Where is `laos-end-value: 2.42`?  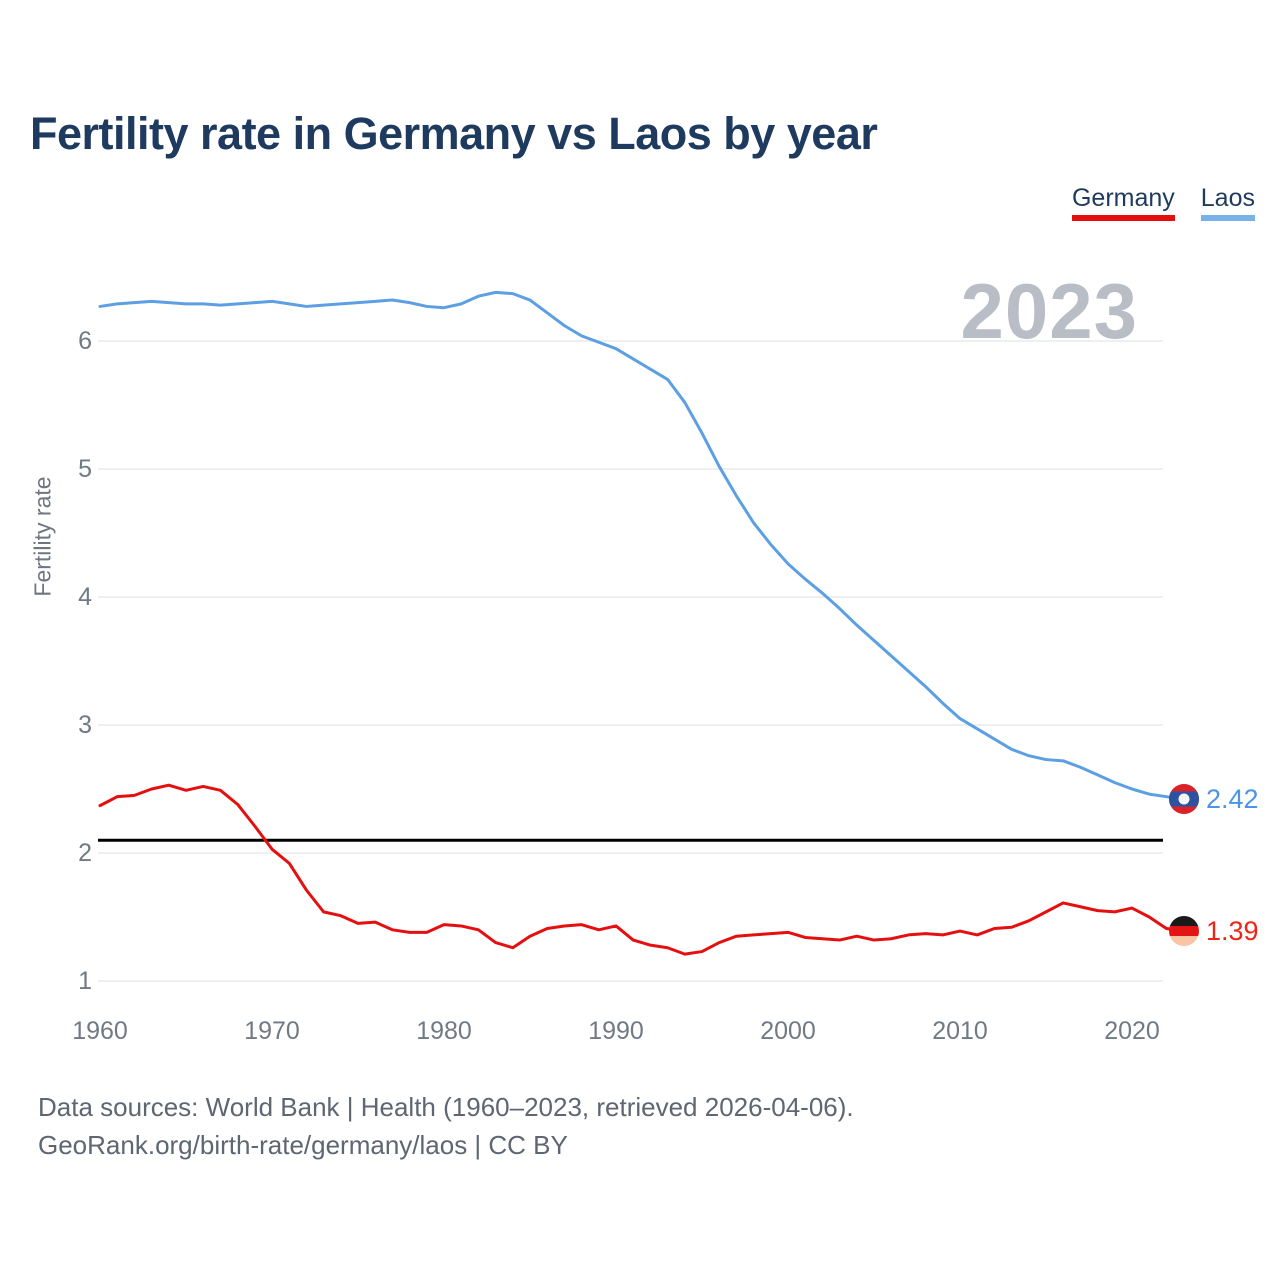 laos-end-value: 2.42 is located at coordinates (1232, 799).